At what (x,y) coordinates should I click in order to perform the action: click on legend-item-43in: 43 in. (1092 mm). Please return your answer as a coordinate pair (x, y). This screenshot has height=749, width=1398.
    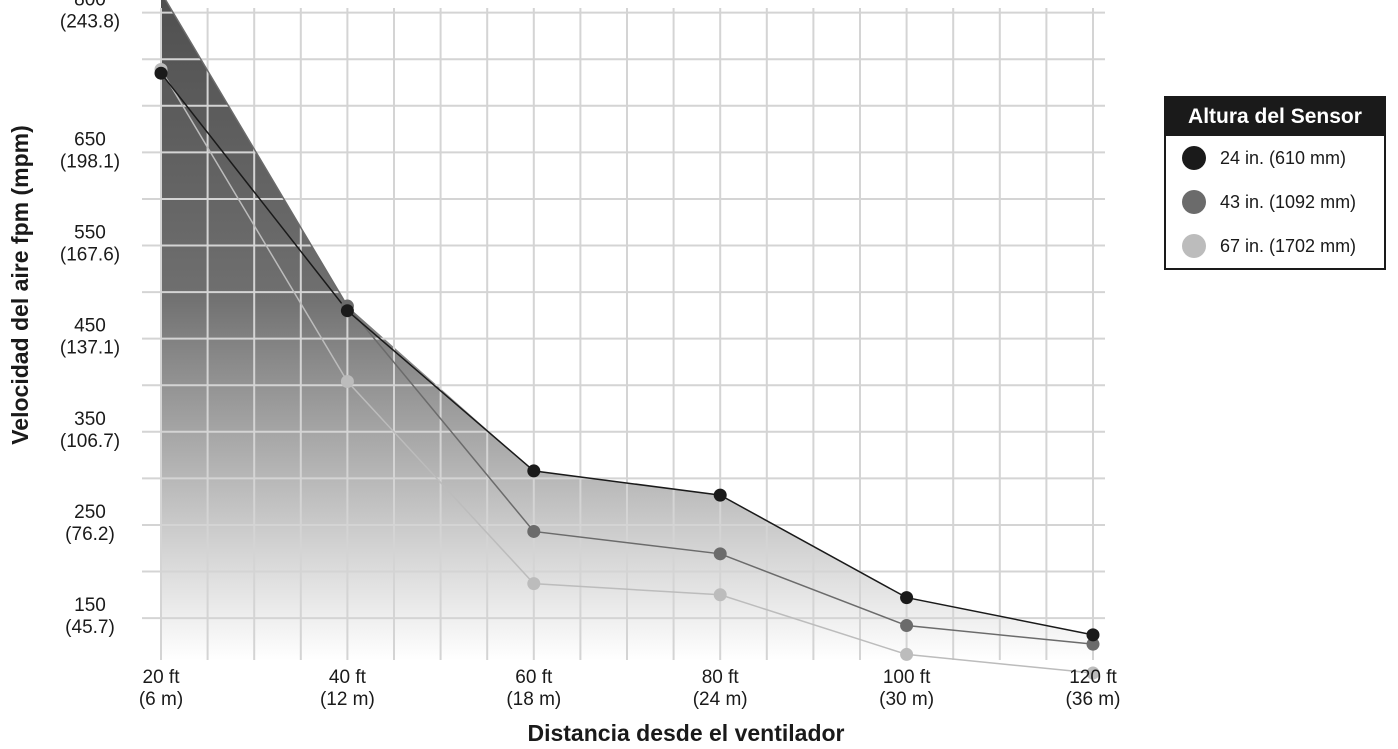
    Looking at the image, I should click on (1275, 202).